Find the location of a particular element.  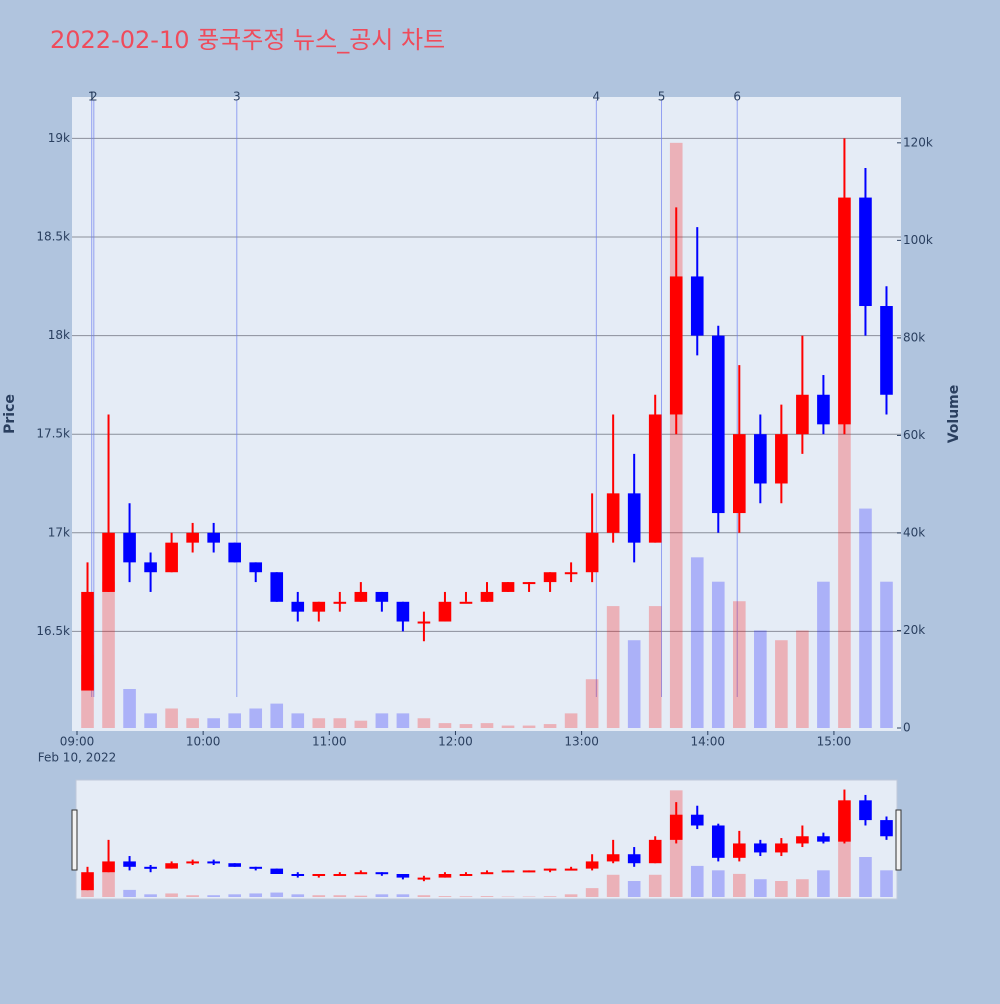

y-tick-label: 18k is located at coordinates (59, 335).